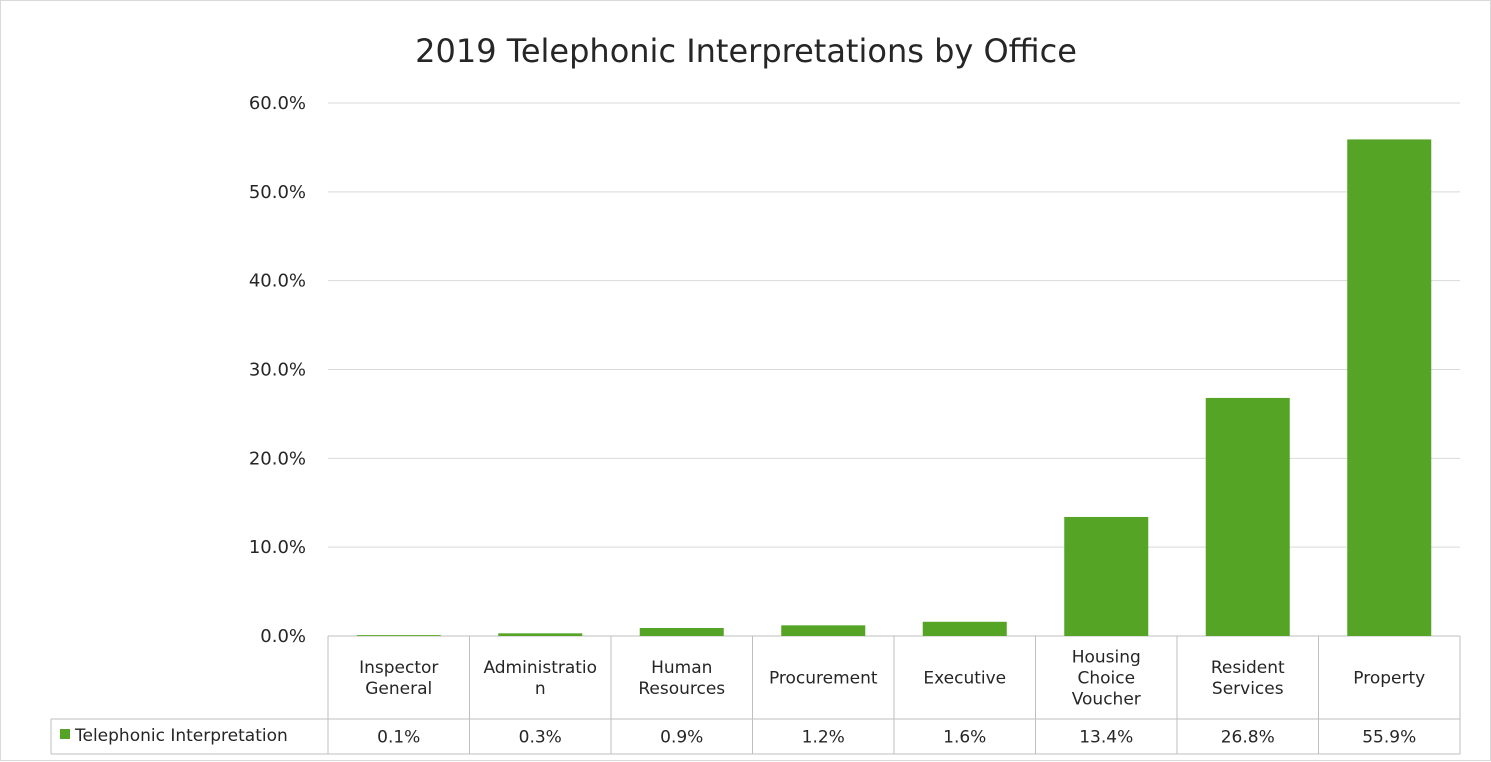  I want to click on y-tick-label: 10.0%, so click(277, 547).